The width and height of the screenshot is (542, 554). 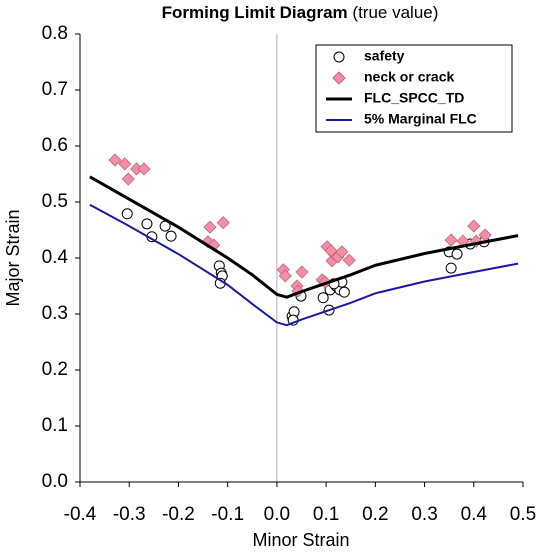 I want to click on y-tick-label: 0.4, so click(x=55, y=257).